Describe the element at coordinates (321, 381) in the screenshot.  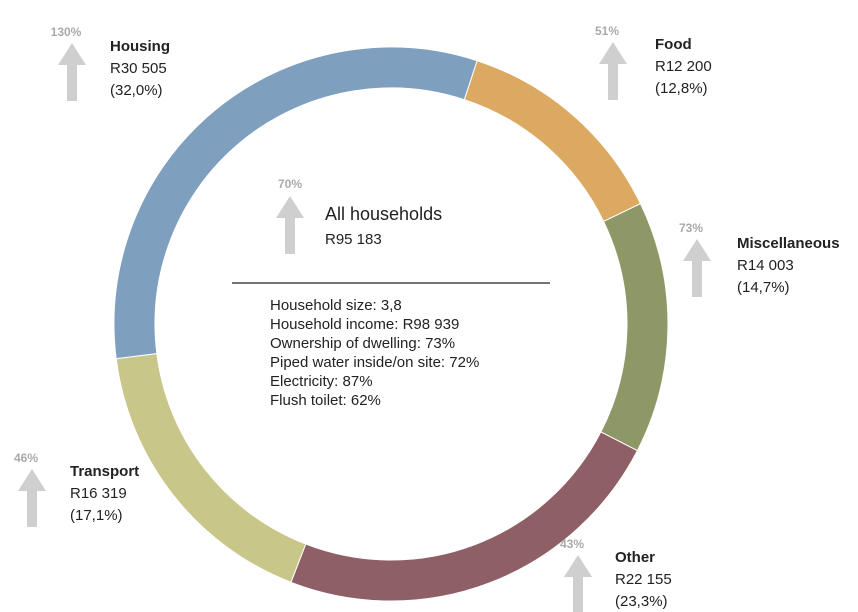
I see `detail-line: Electricity: 87%` at that location.